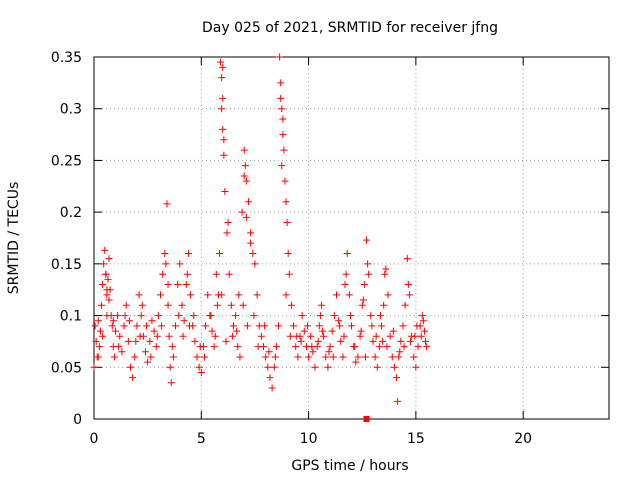 The height and width of the screenshot is (480, 640). I want to click on y-tick-label: 0.05, so click(66, 368).